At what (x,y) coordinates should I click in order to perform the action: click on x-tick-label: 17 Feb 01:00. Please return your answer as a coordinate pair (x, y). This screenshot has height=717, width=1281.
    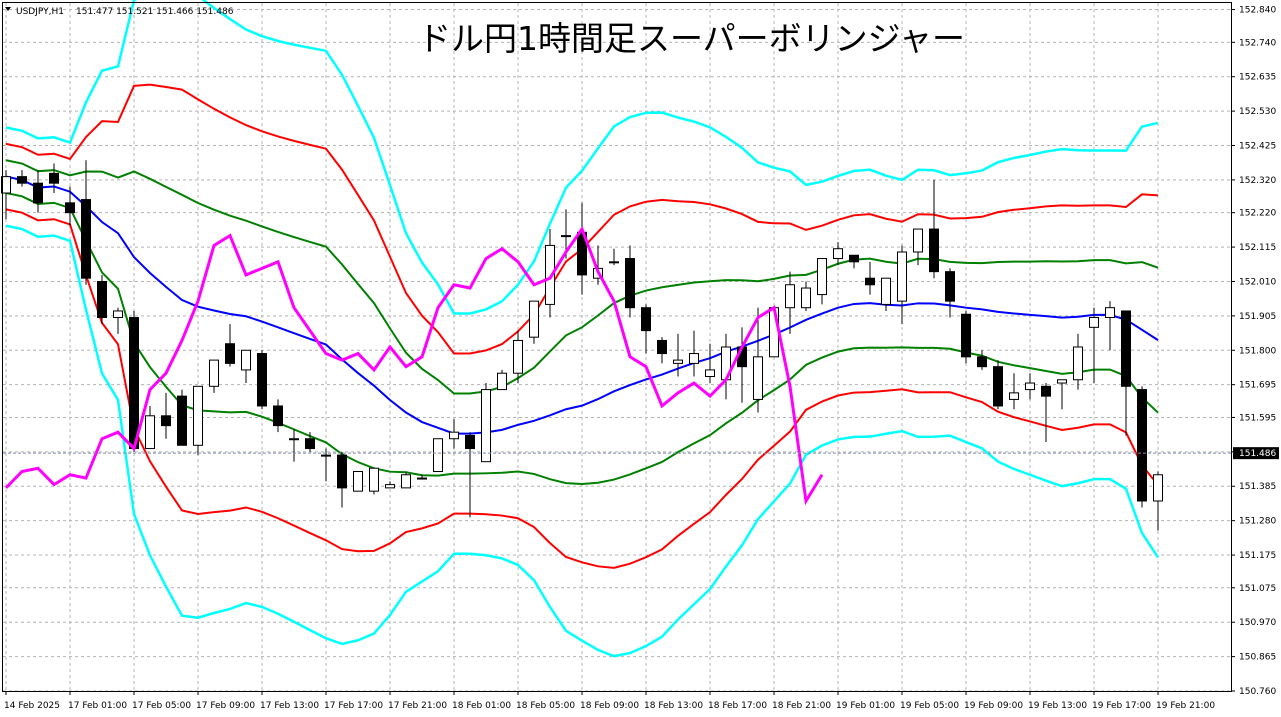
    Looking at the image, I should click on (97, 706).